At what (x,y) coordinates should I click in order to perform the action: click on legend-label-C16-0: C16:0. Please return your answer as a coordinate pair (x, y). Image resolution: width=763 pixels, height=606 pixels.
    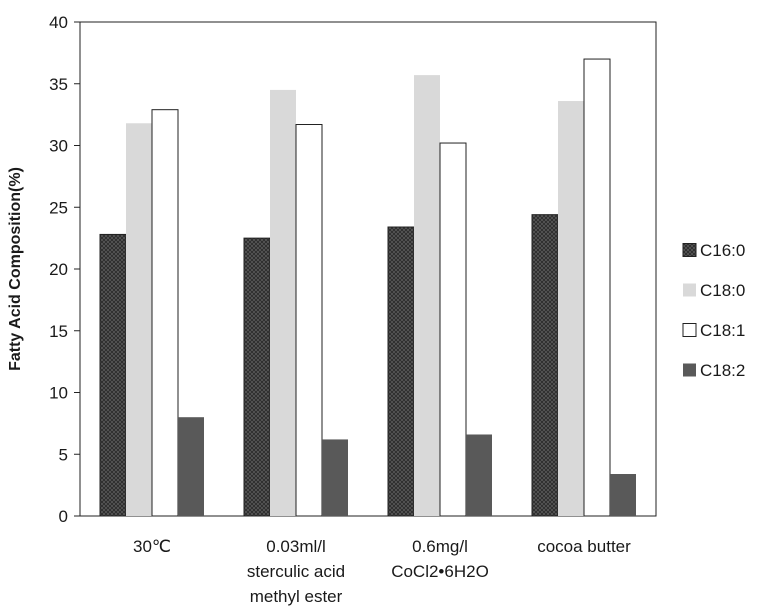
    Looking at the image, I should click on (722, 250).